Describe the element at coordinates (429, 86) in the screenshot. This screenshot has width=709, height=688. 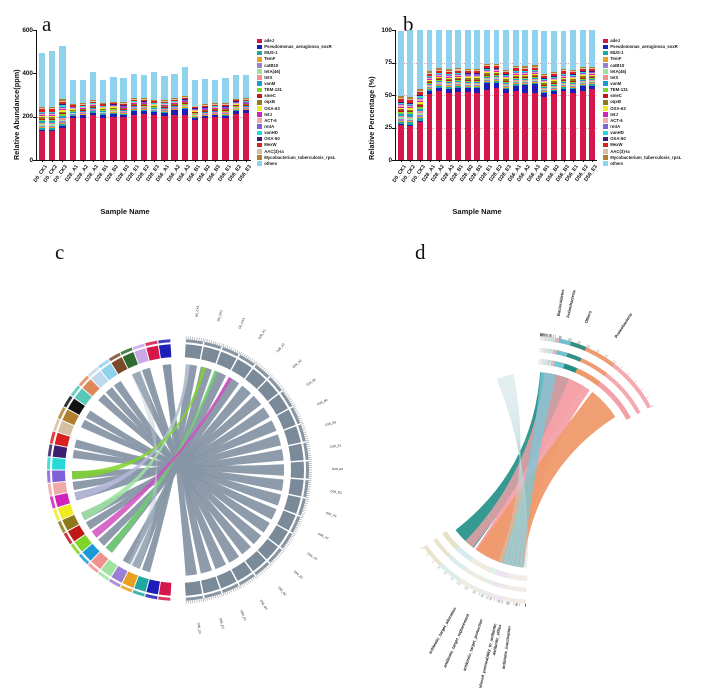
I see `bar-segment-tetX` at that location.